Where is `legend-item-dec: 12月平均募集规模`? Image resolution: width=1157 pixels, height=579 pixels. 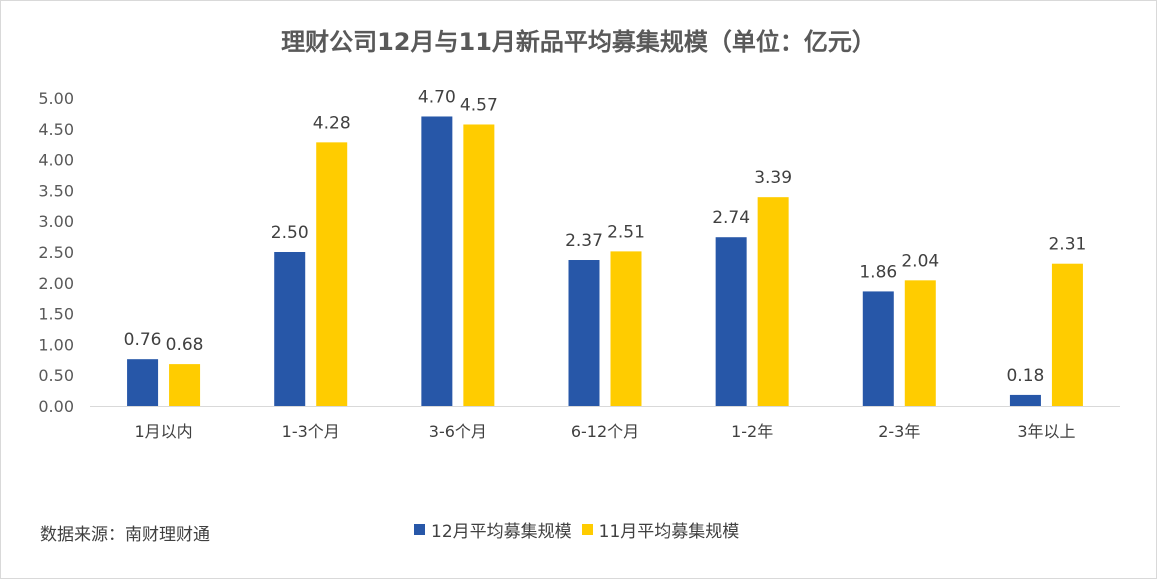 legend-item-dec: 12月平均募集规模 is located at coordinates (493, 529).